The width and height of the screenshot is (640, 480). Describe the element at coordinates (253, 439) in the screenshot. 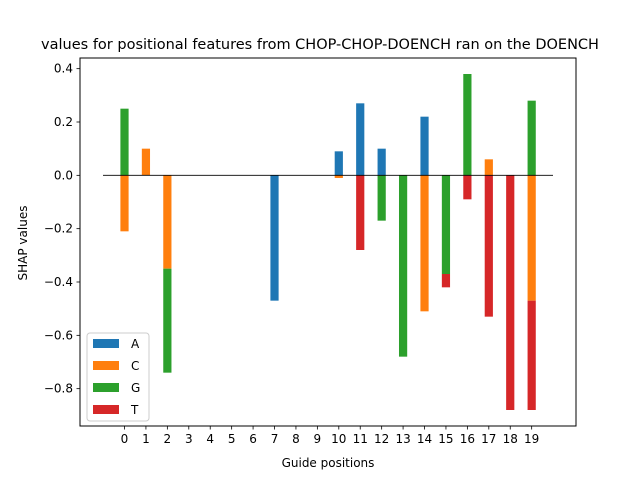

I see `x-tick-label: 6` at that location.